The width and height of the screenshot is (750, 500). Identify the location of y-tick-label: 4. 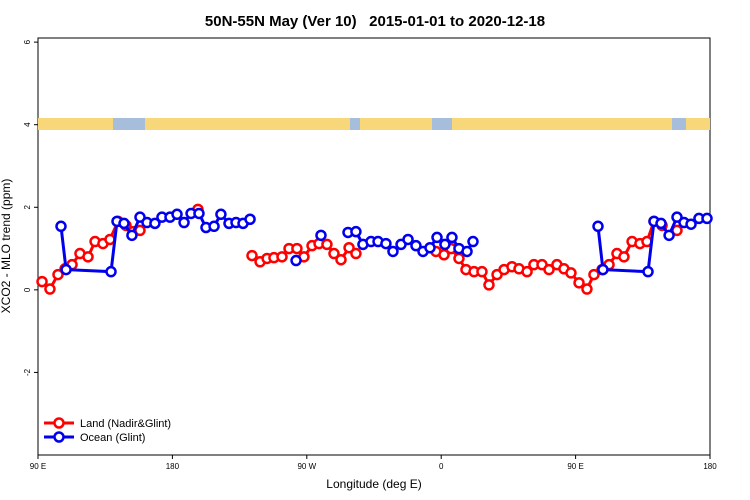
(27, 124).